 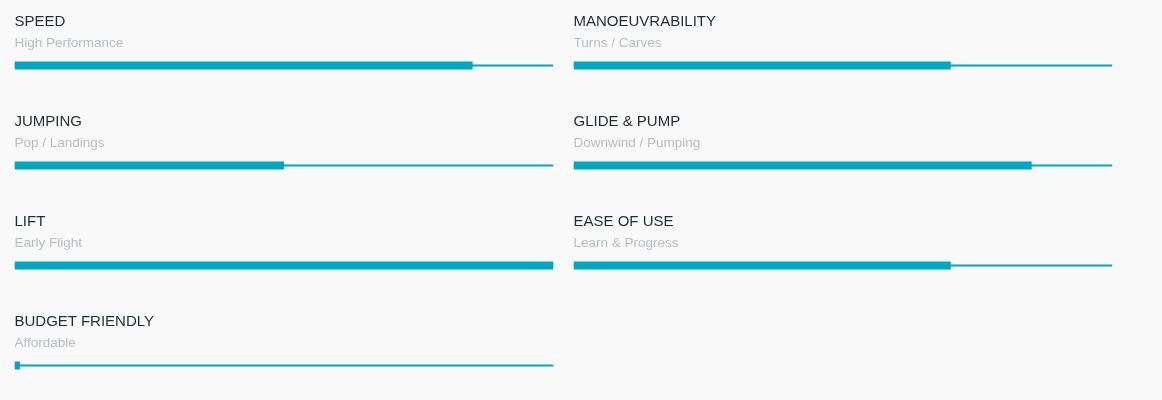 I want to click on y-tick-label: GLIDE & PUMP Downwind / Pumping, so click(x=637, y=131).